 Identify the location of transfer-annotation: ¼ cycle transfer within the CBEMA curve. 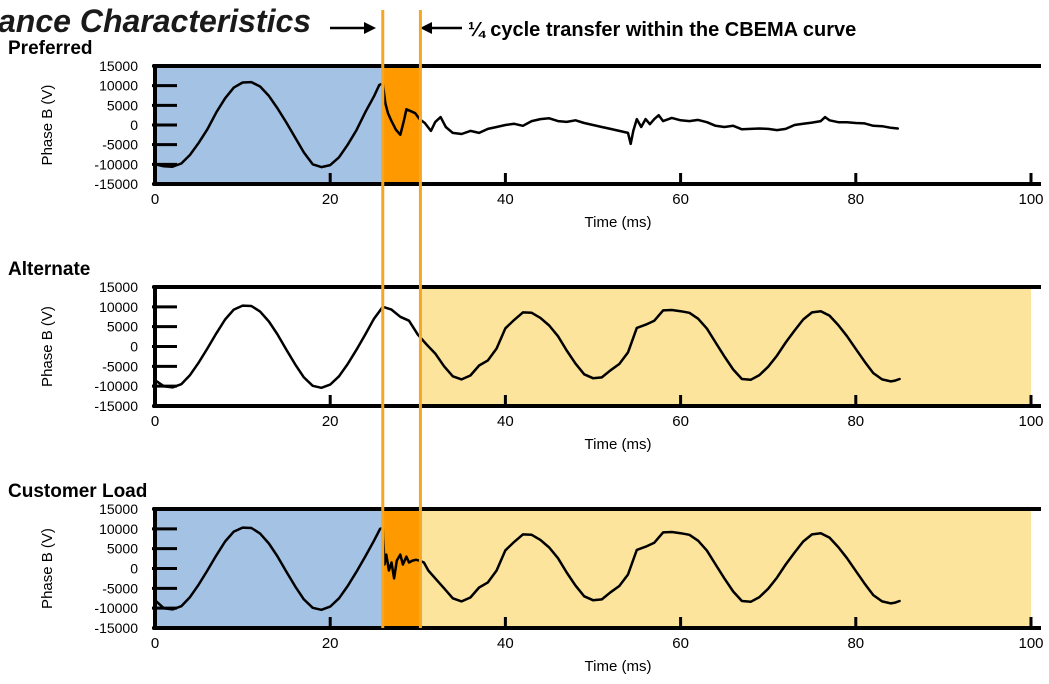
(593, 30).